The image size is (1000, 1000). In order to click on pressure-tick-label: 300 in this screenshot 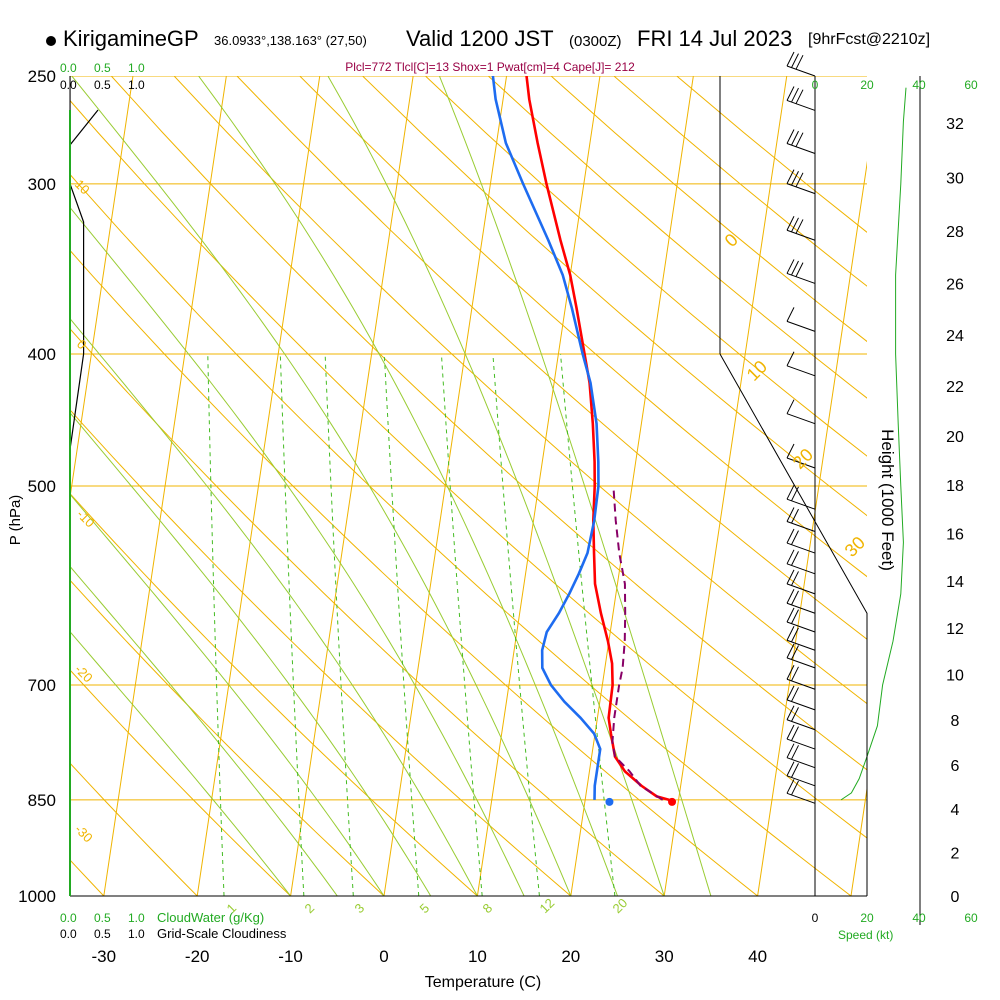, I will do `click(42, 184)`.